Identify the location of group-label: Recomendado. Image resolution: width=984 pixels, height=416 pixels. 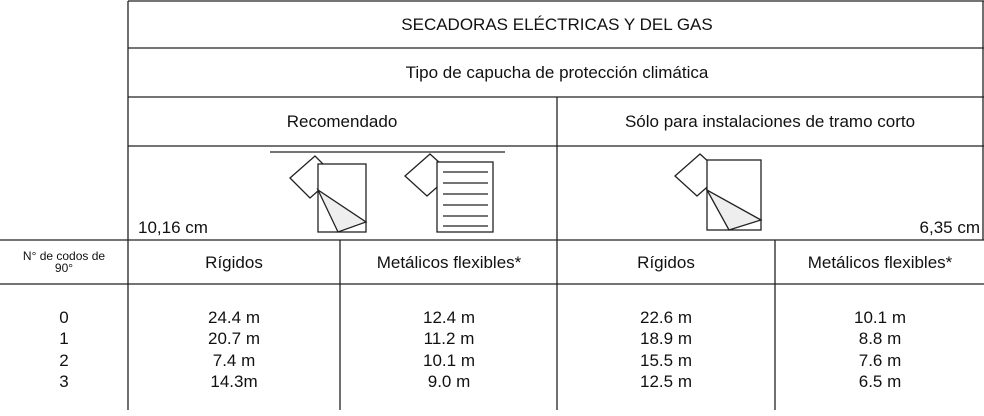
(342, 121).